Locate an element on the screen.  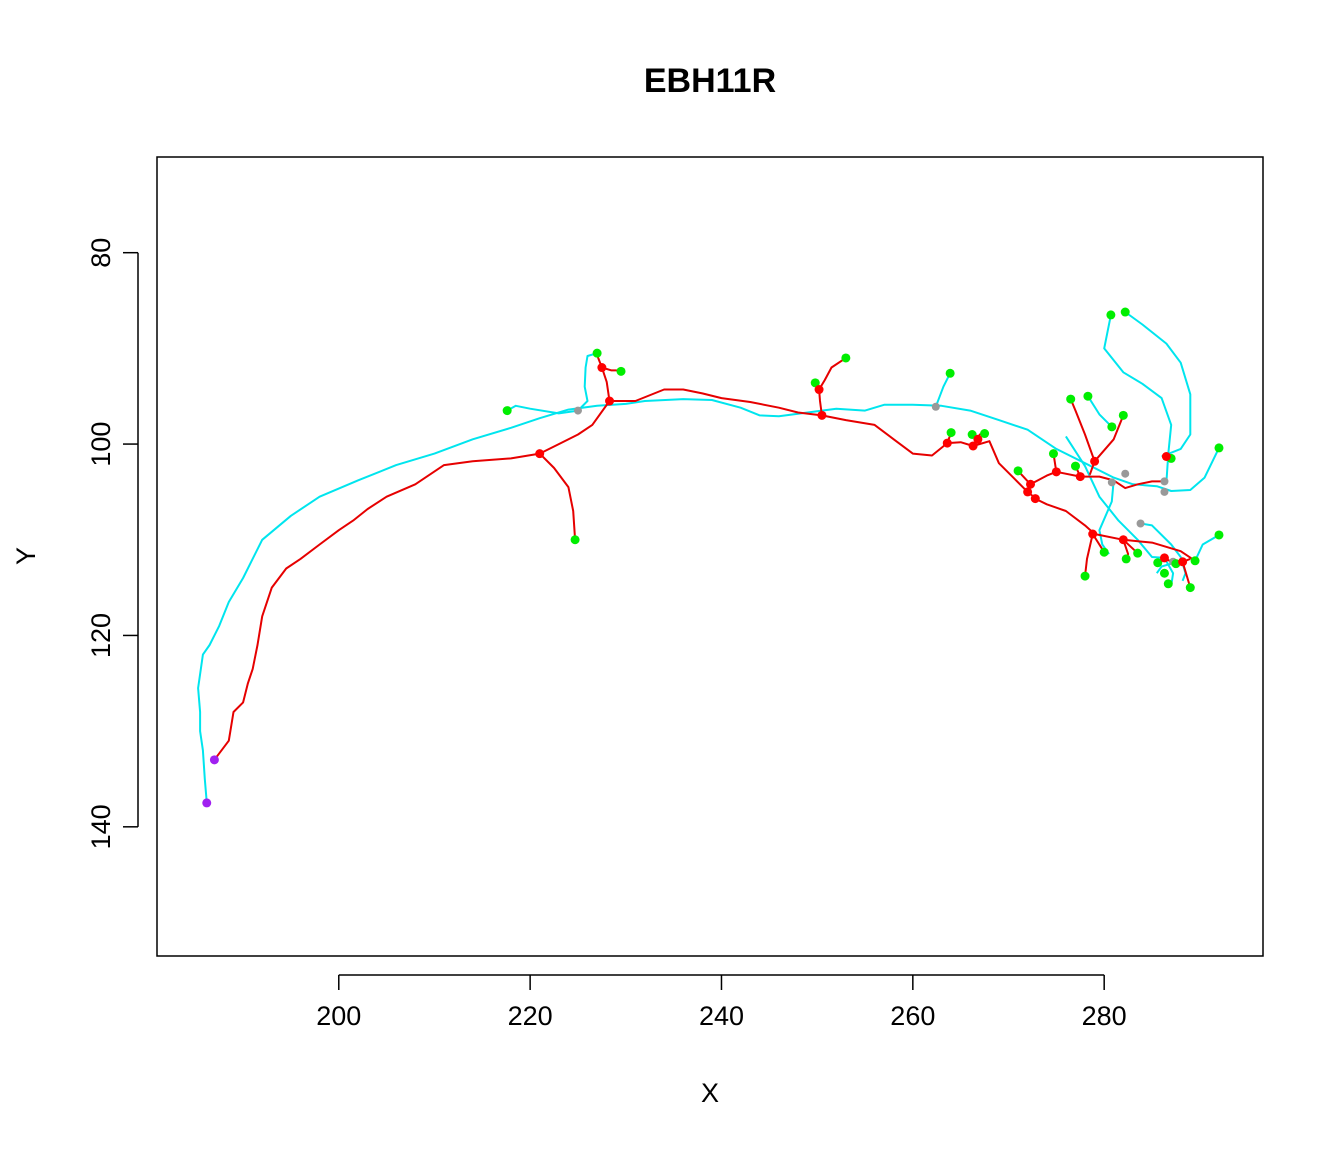
y-tick-label: 140 is located at coordinates (101, 826).